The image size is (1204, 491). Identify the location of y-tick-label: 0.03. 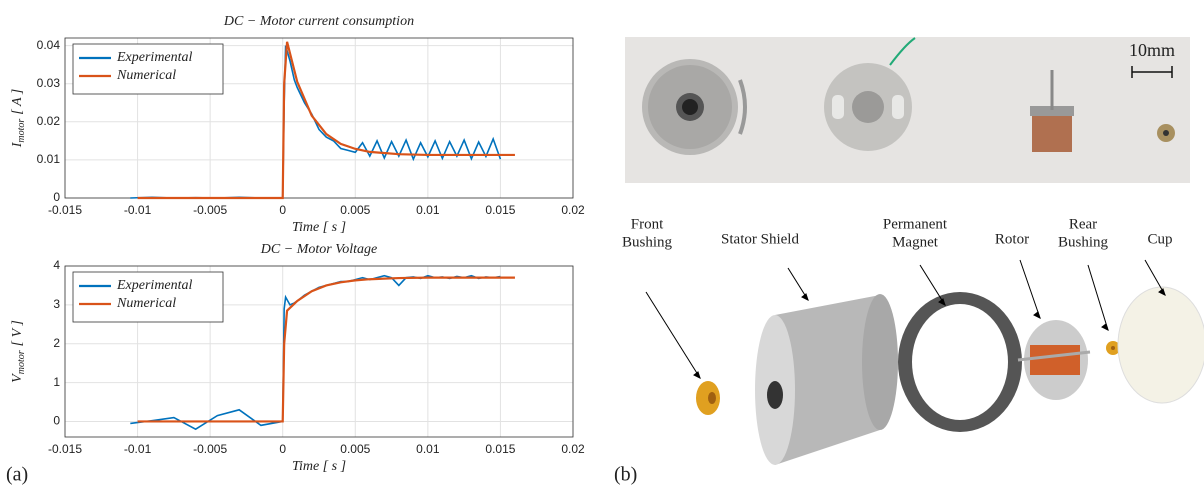
(49, 83).